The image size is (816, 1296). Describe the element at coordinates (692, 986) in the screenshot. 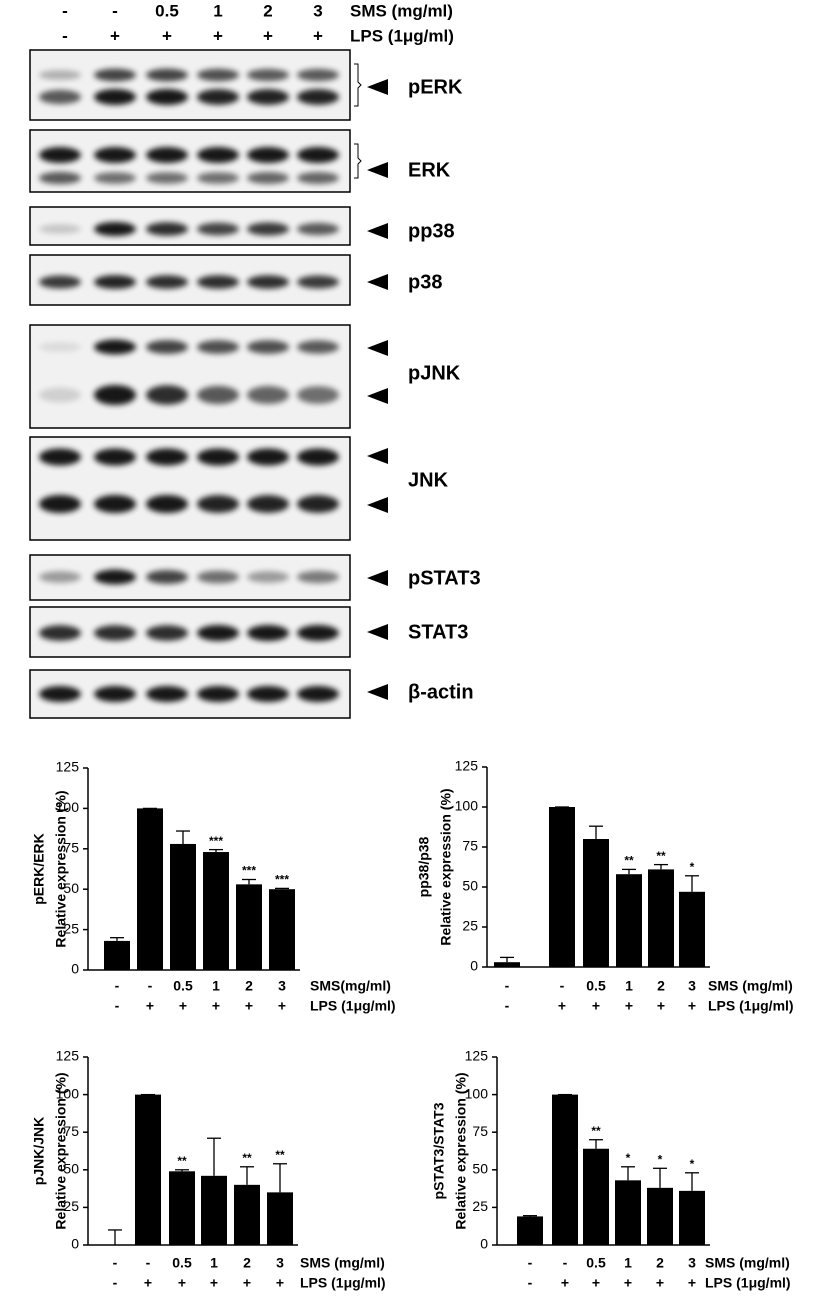

I see `x-tick-label: 3` at that location.